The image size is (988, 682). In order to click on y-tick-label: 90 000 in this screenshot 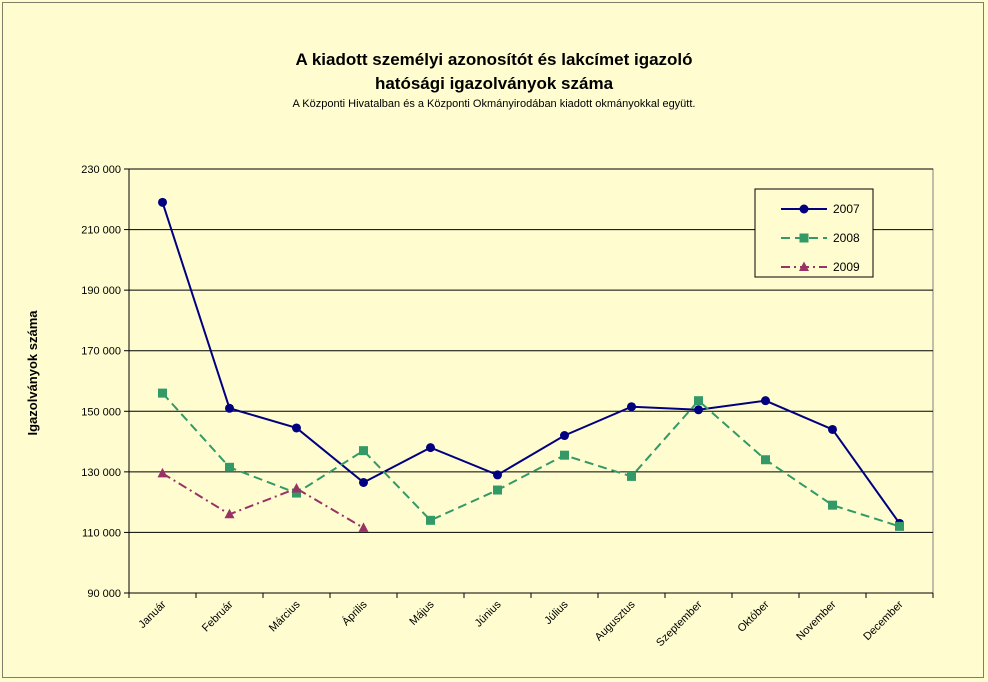, I will do `click(104, 594)`.